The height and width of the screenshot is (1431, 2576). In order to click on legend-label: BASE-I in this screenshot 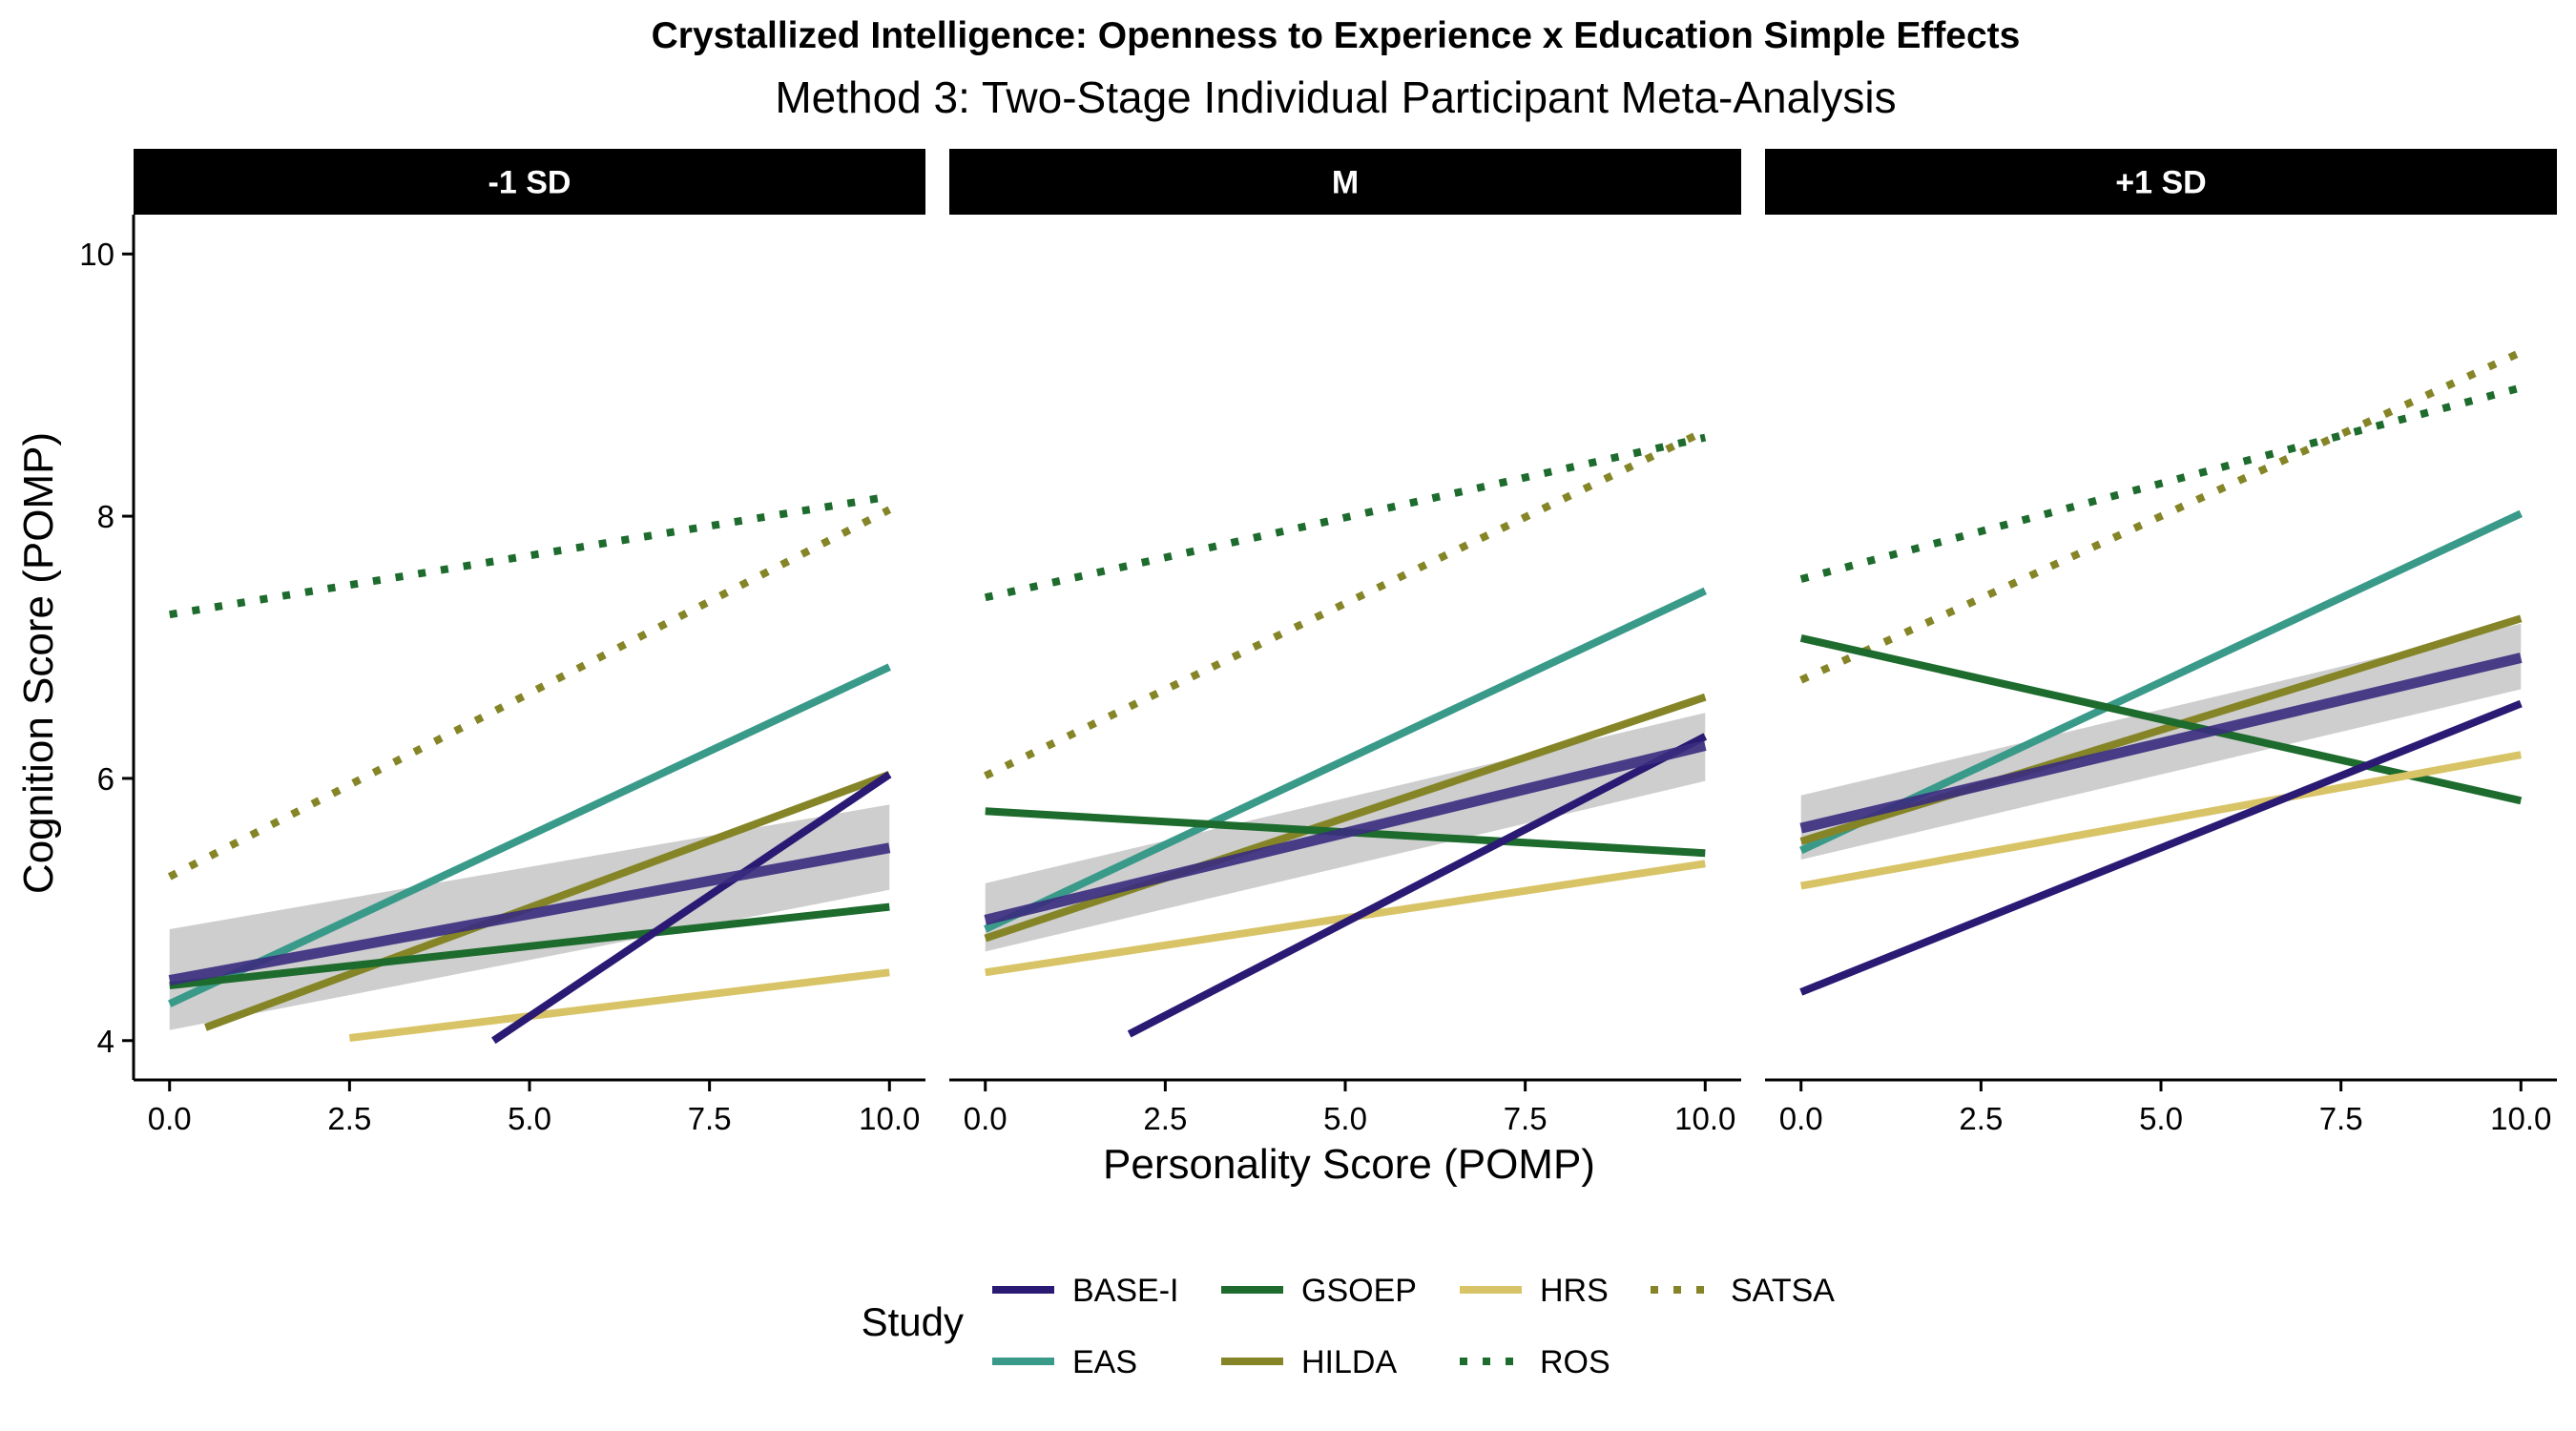, I will do `click(1125, 1291)`.